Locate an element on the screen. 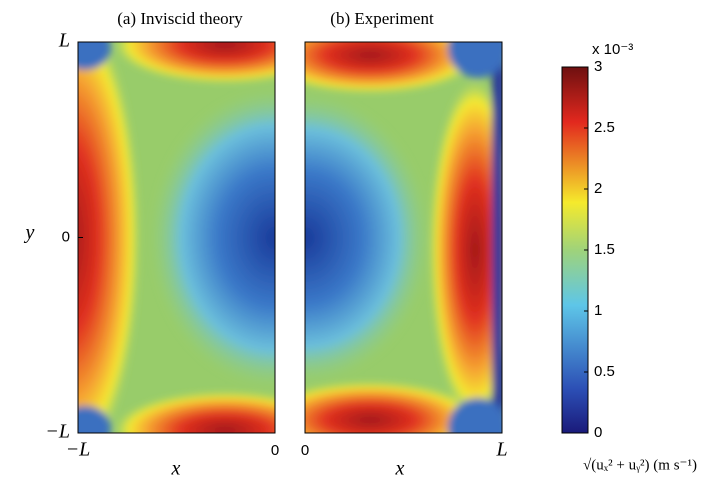 The width and height of the screenshot is (725, 493). colorbar-tick-label: 2.5 is located at coordinates (604, 127).